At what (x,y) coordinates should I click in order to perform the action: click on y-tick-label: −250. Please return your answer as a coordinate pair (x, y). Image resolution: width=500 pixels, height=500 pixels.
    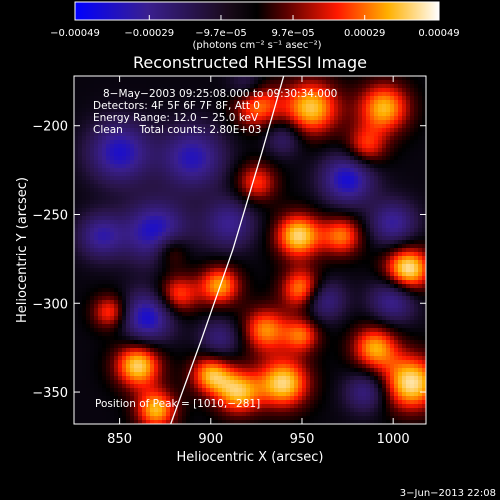
    Looking at the image, I should click on (50, 215).